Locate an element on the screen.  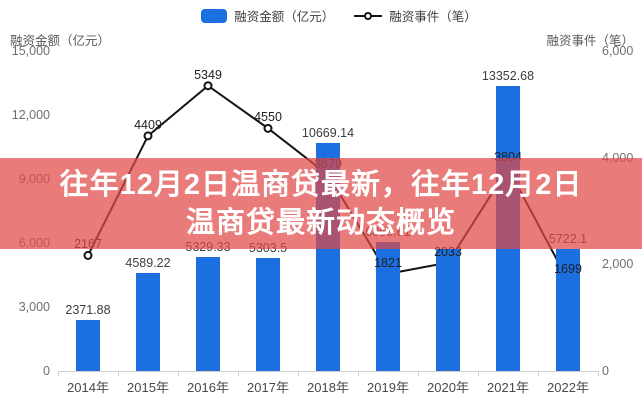
line-value-label: 1821 is located at coordinates (388, 262).